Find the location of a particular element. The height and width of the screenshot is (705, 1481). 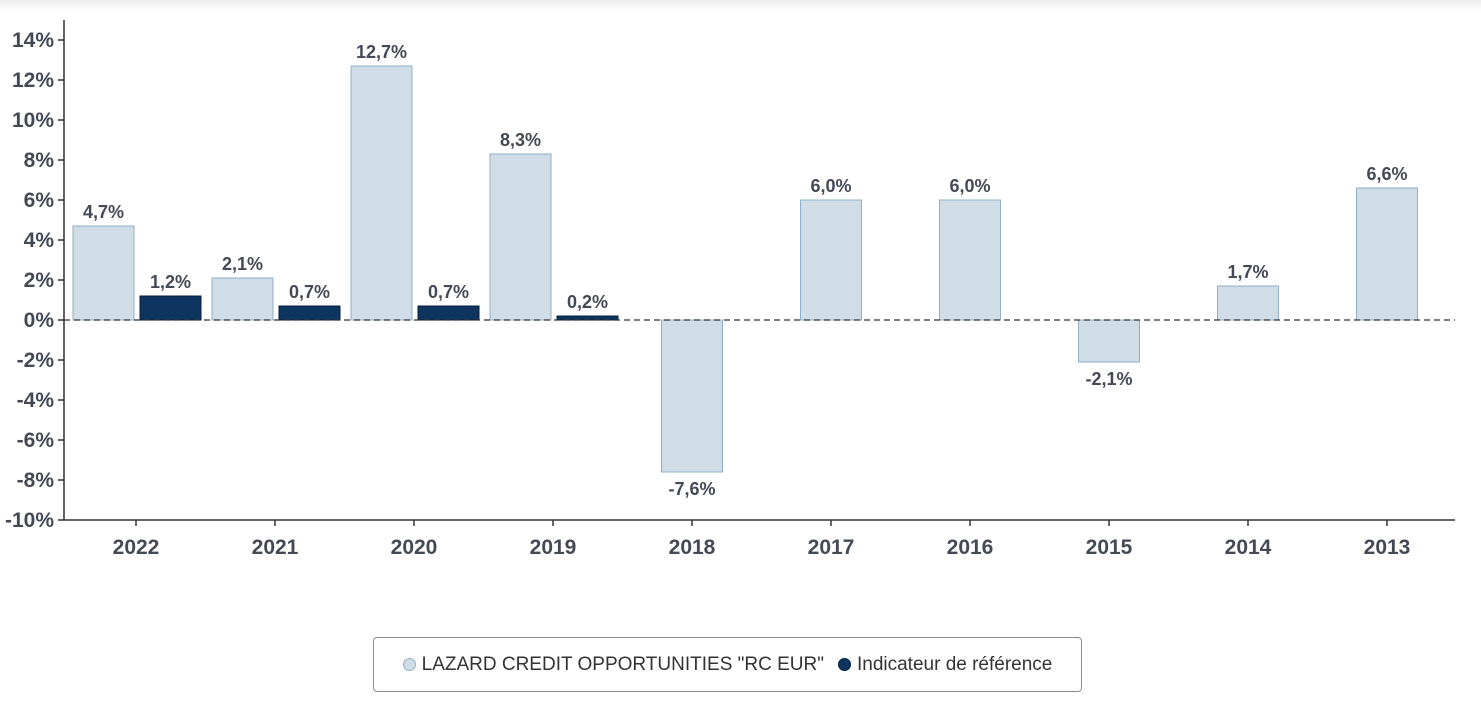

y-tick-label: -10% is located at coordinates (29, 520).